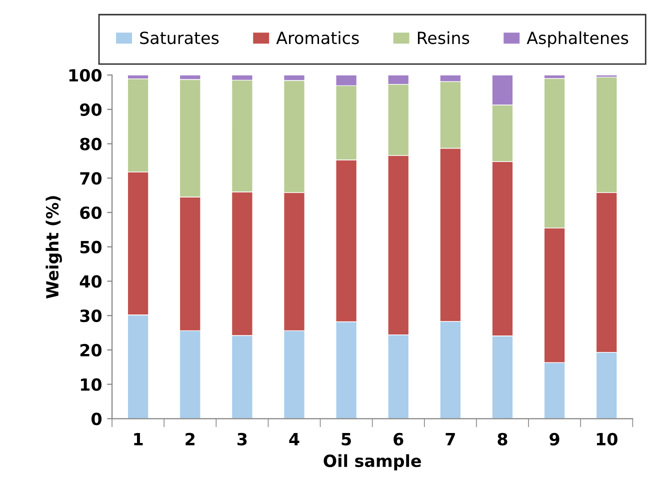 The width and height of the screenshot is (659, 484). I want to click on y-tick-label: 60, so click(91, 213).